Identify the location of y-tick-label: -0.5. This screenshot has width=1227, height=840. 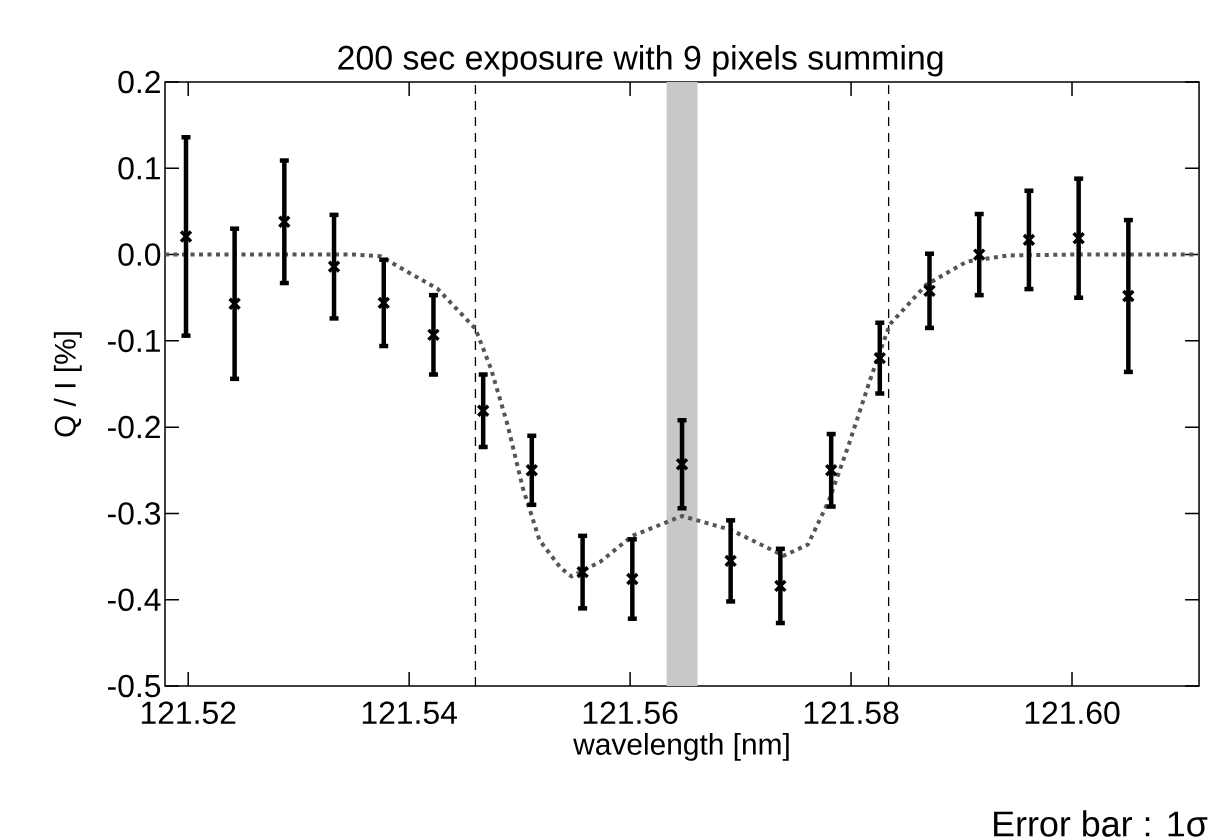
(134, 686).